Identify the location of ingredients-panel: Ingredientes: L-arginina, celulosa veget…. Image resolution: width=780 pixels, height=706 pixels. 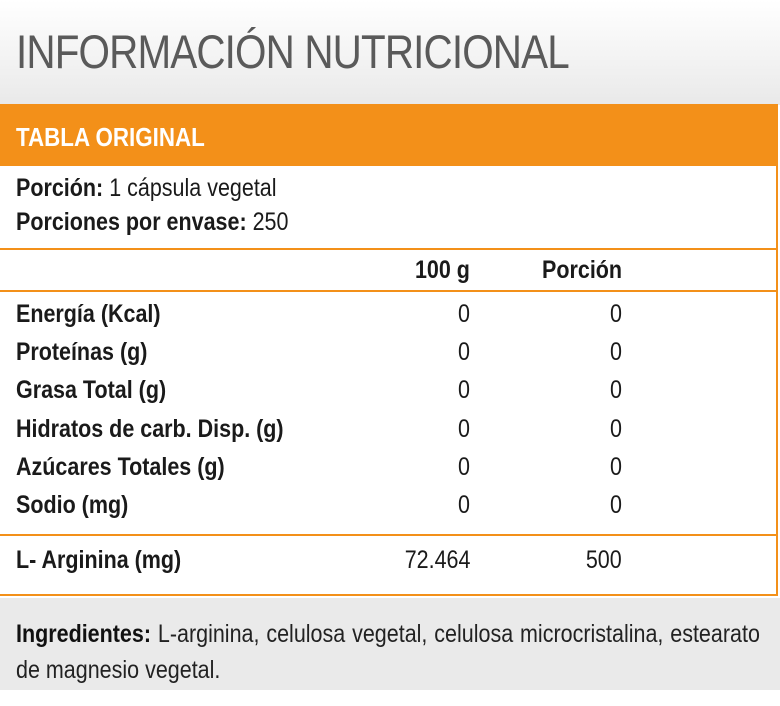
(390, 644).